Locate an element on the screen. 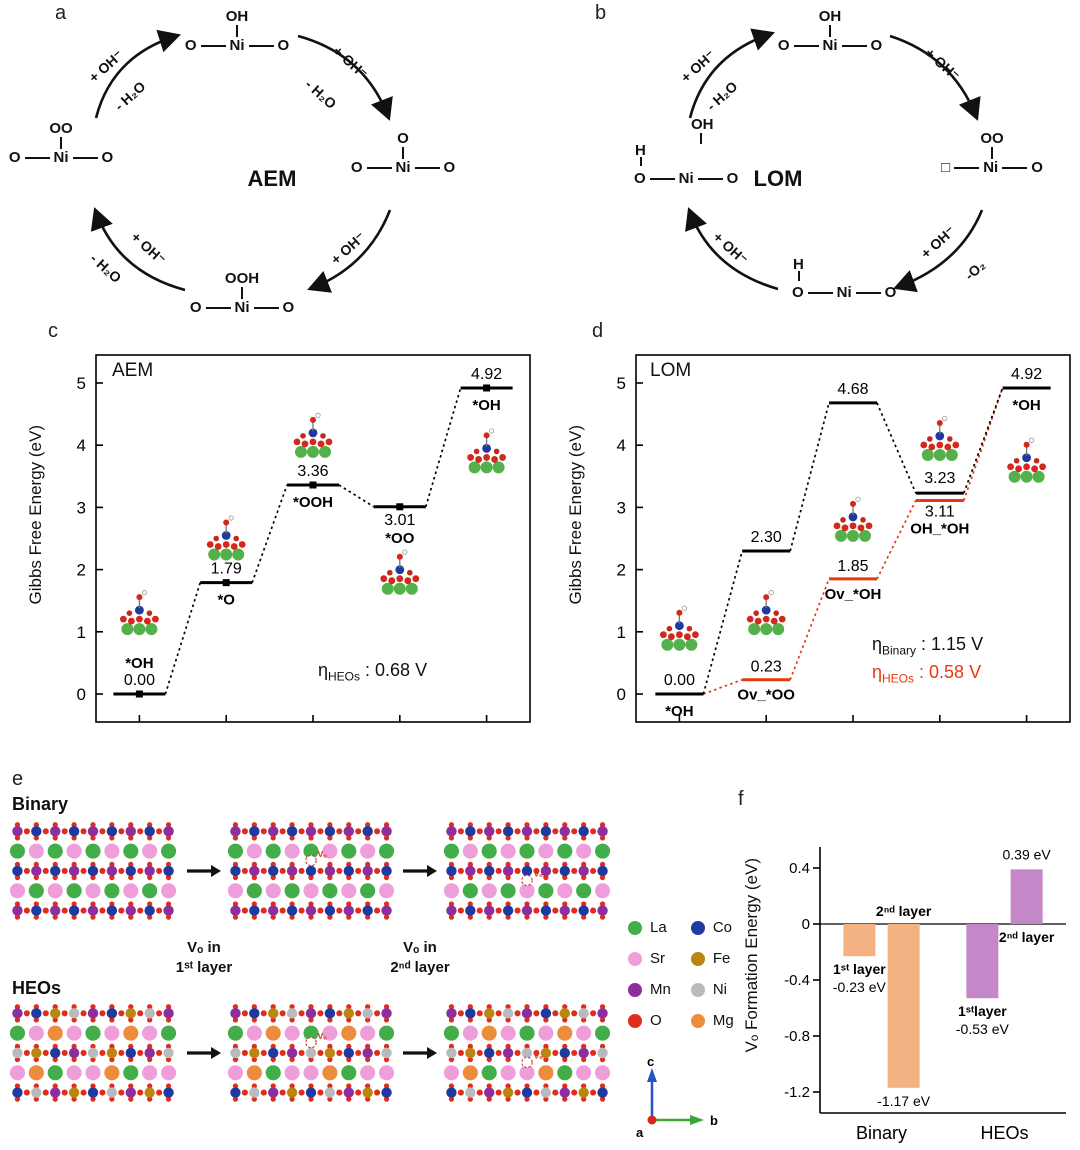 Image resolution: width=1080 pixels, height=1150 pixels. lom-chart-title: LOM is located at coordinates (671, 370).